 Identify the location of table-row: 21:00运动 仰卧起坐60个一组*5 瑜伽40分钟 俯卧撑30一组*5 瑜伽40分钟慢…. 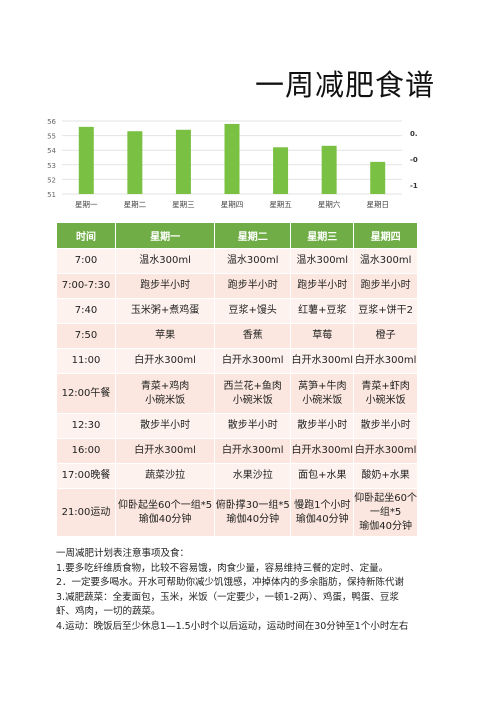
(237, 512).